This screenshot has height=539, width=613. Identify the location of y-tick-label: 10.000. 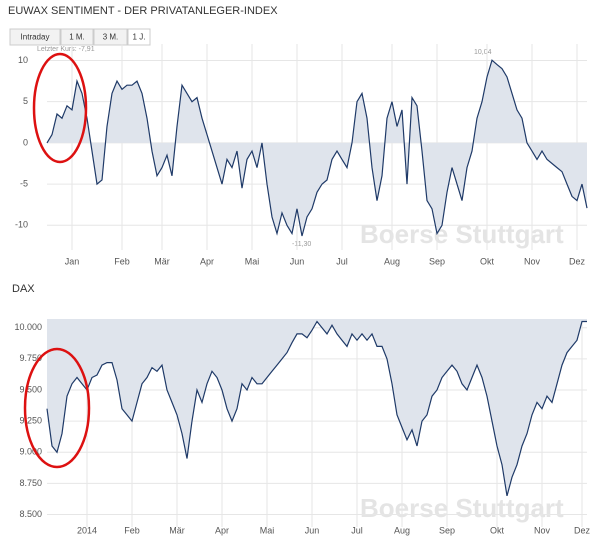
(28, 327).